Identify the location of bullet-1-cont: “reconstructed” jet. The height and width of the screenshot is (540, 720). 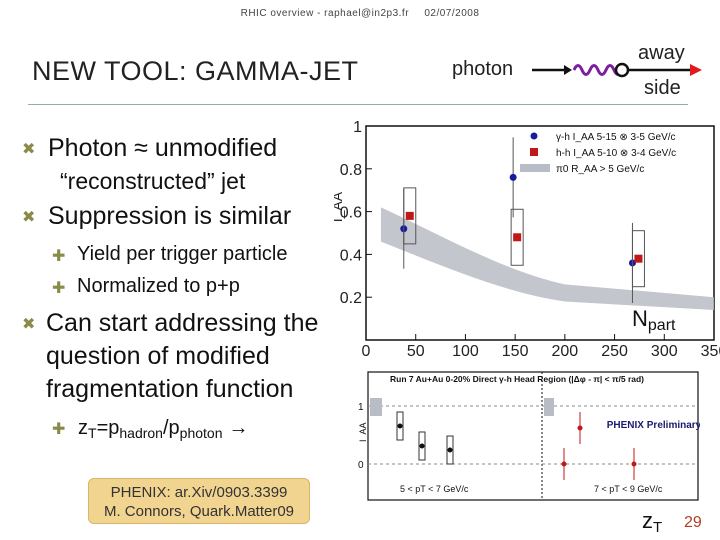
(187, 182).